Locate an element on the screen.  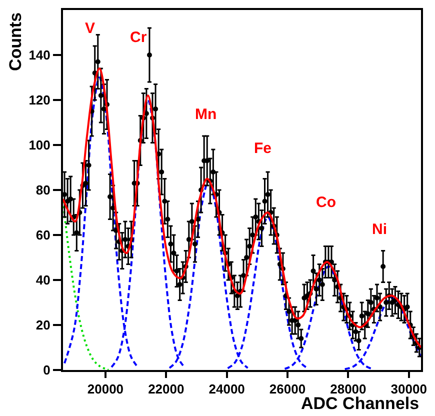
y-tick-label: 140 is located at coordinates (39, 55).